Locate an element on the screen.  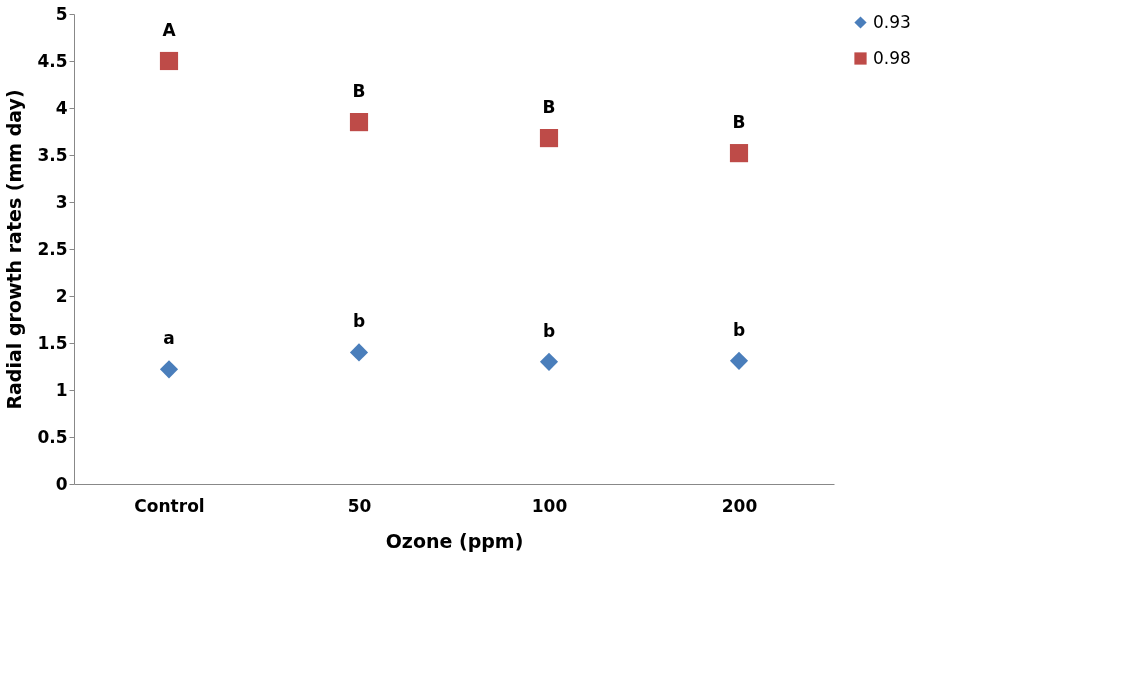
y-tick-label: 4 is located at coordinates (61, 107).